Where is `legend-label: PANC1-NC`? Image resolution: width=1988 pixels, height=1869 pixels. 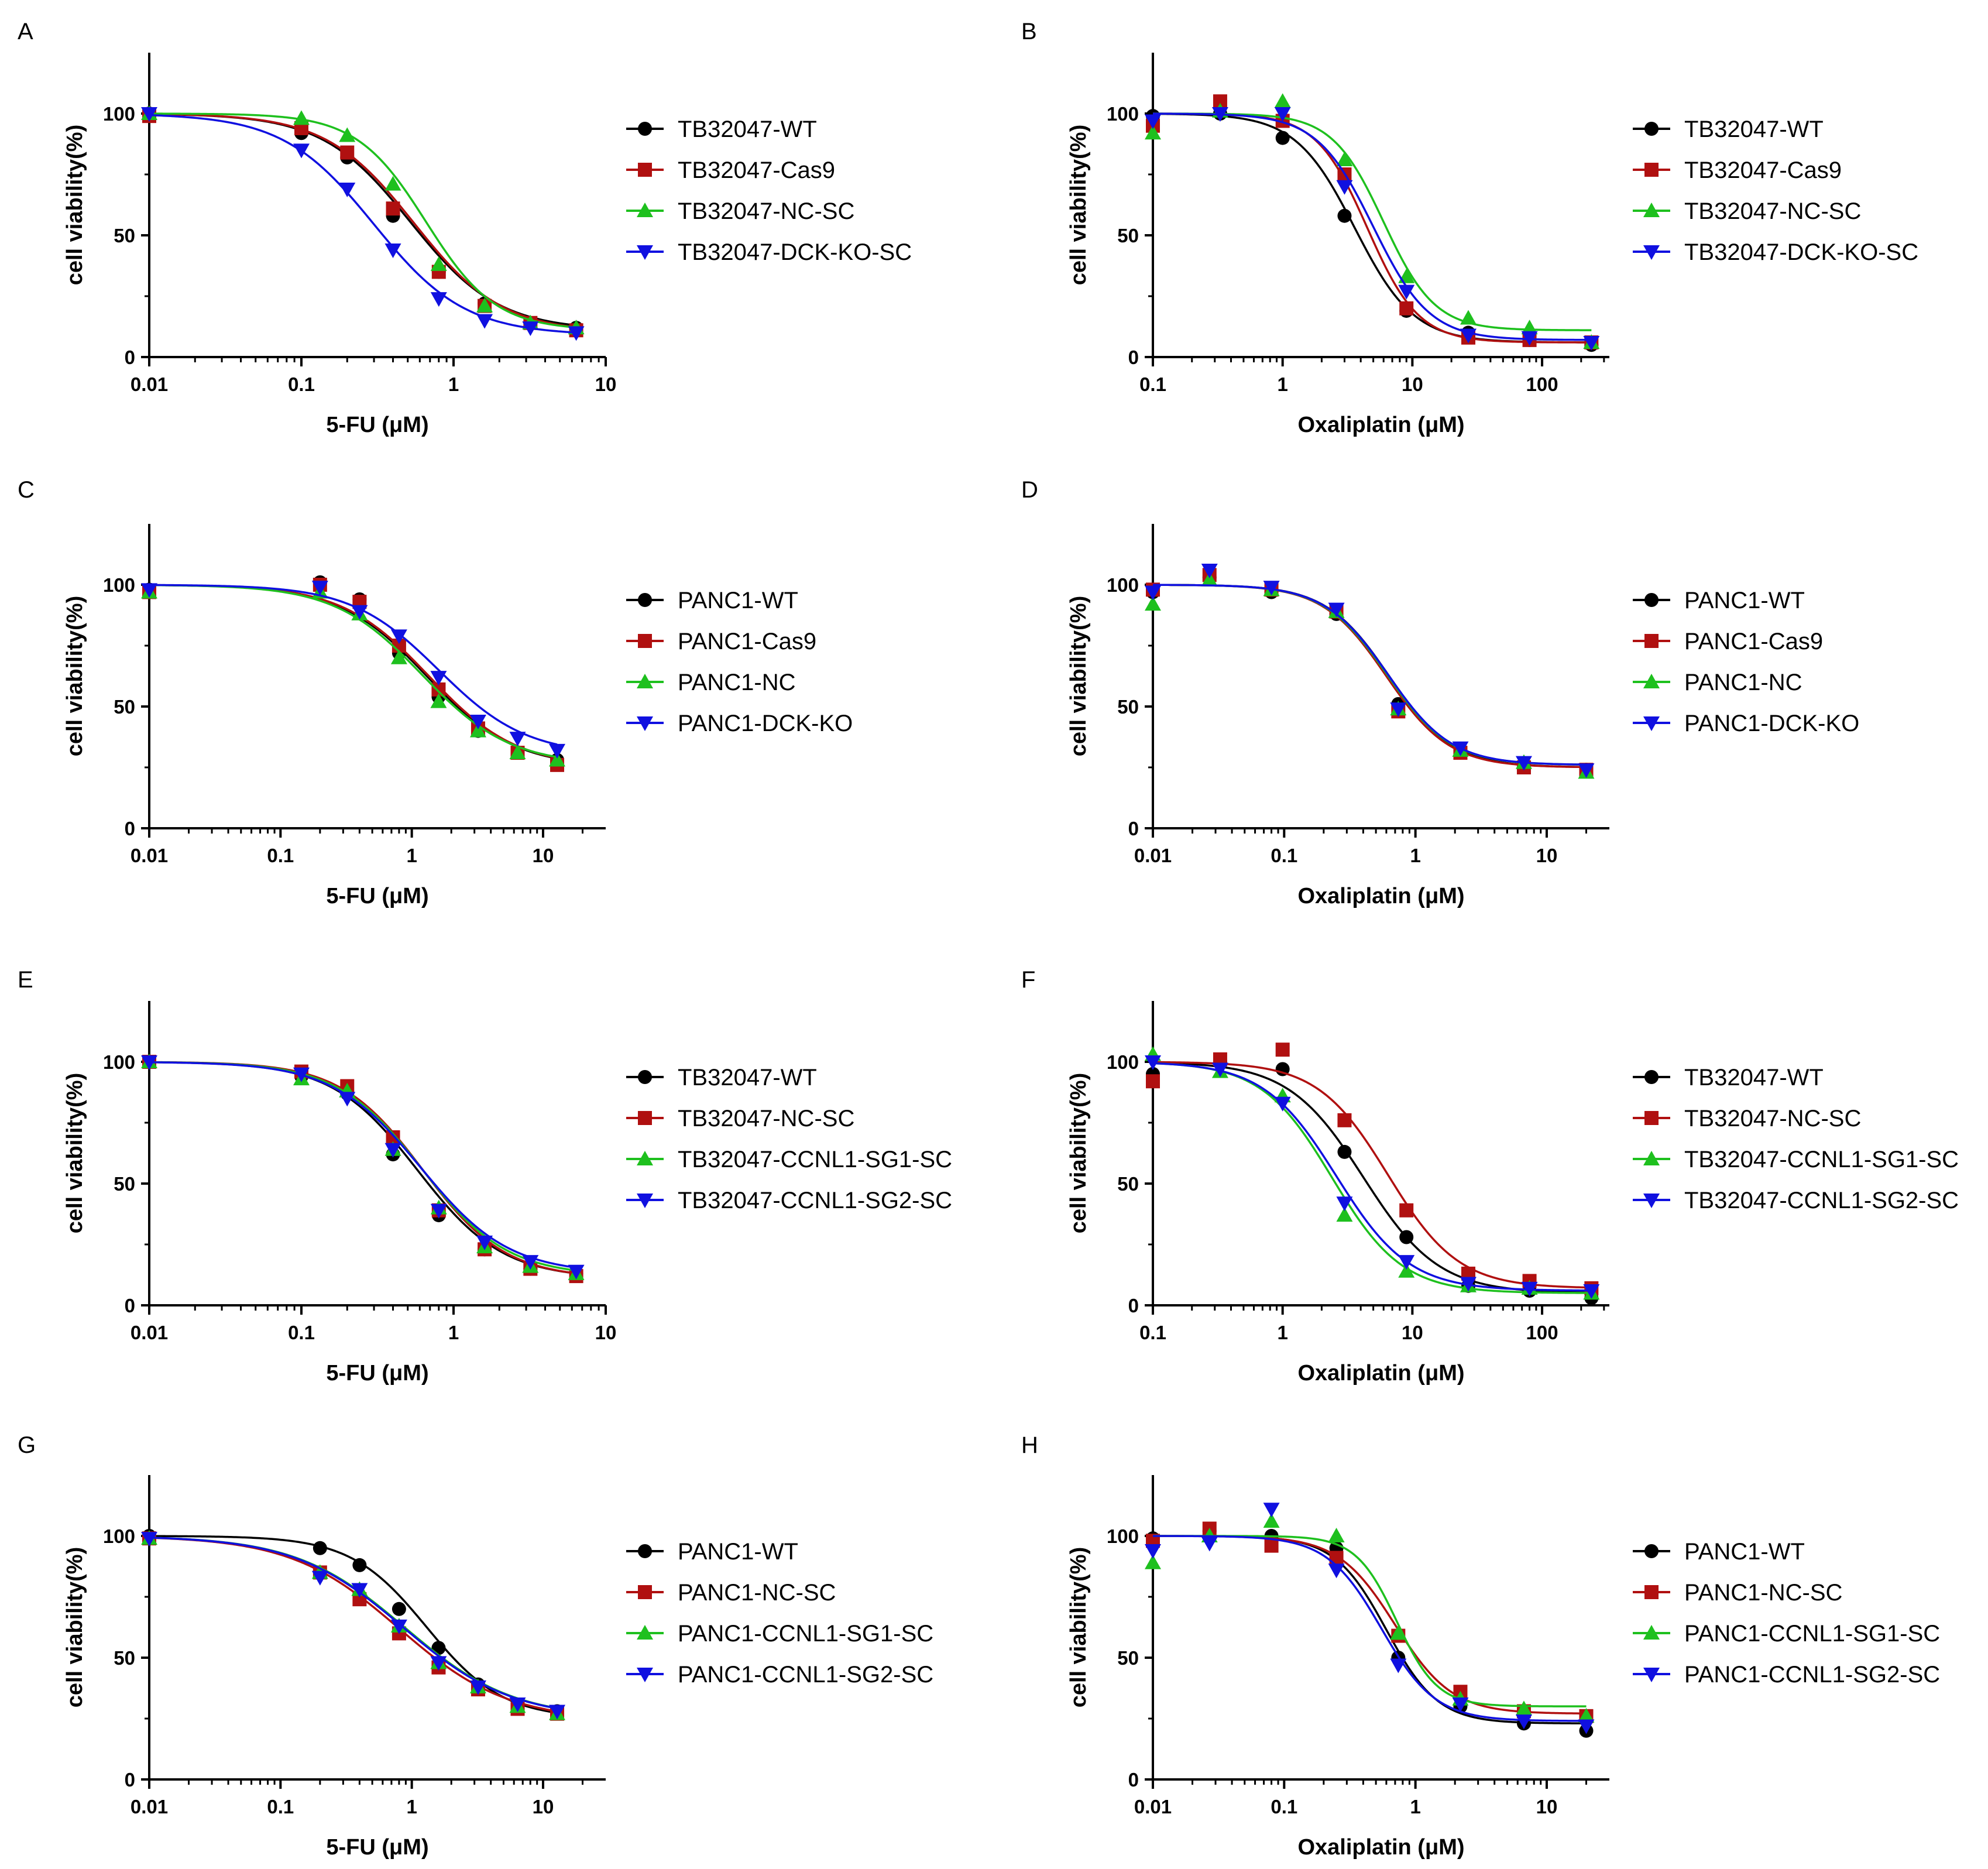 legend-label: PANC1-NC is located at coordinates (737, 682).